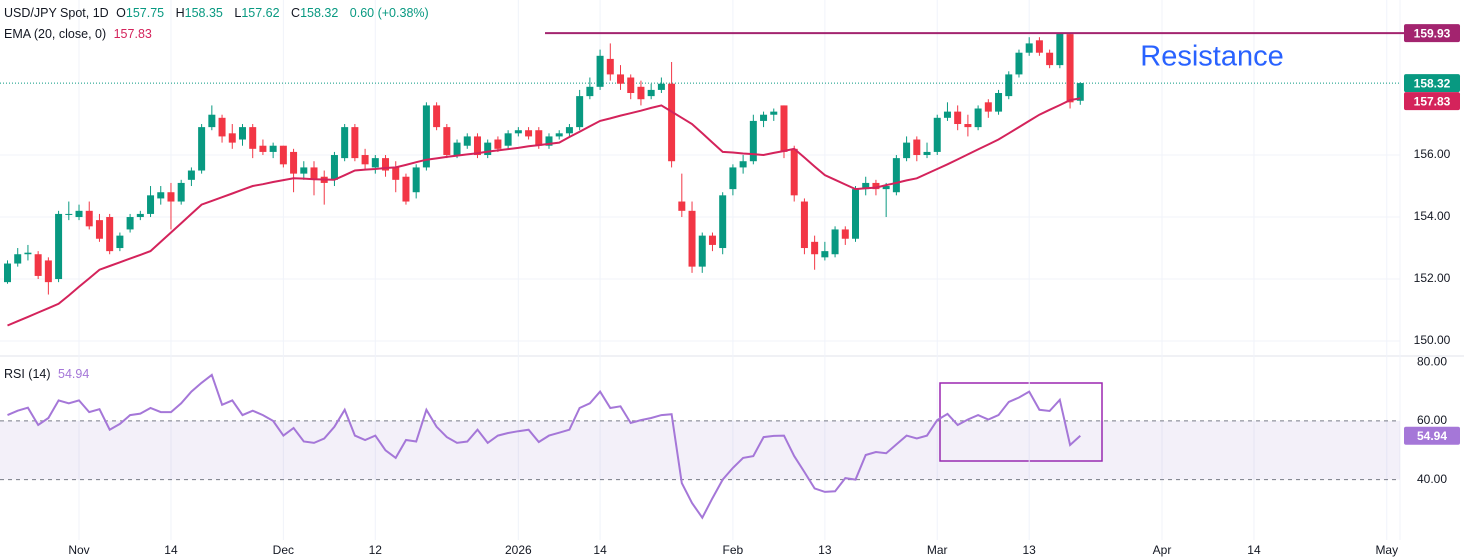  Describe the element at coordinates (1432, 361) in the screenshot. I see `y-tick-label: 80.00` at that location.